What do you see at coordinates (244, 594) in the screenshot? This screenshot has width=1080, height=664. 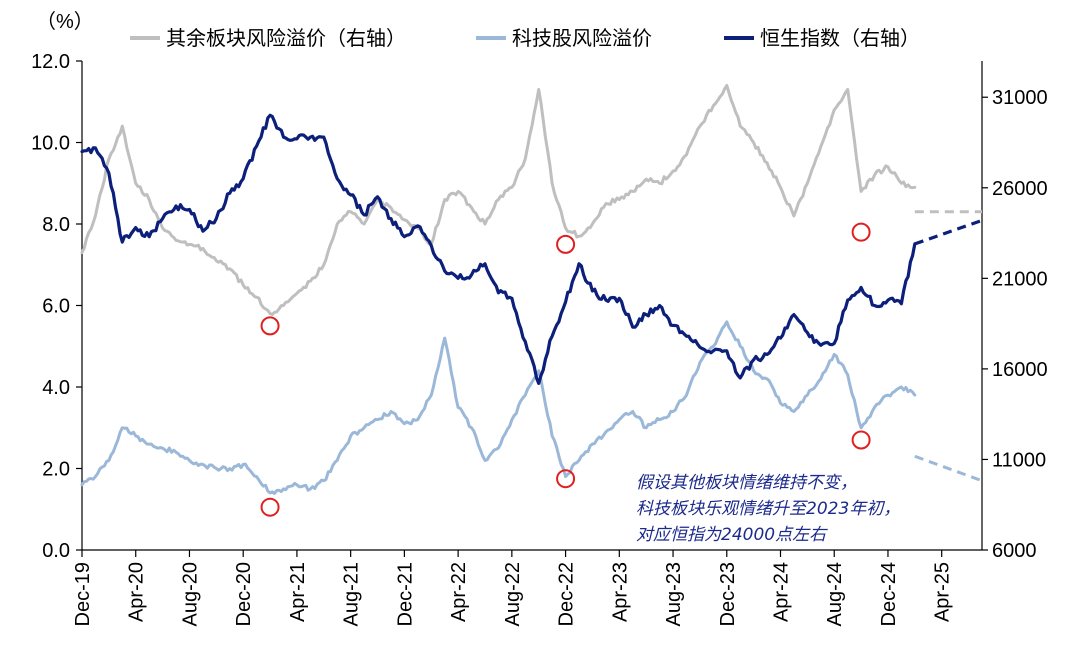 I see `x-tick-label: Dec-20` at bounding box center [244, 594].